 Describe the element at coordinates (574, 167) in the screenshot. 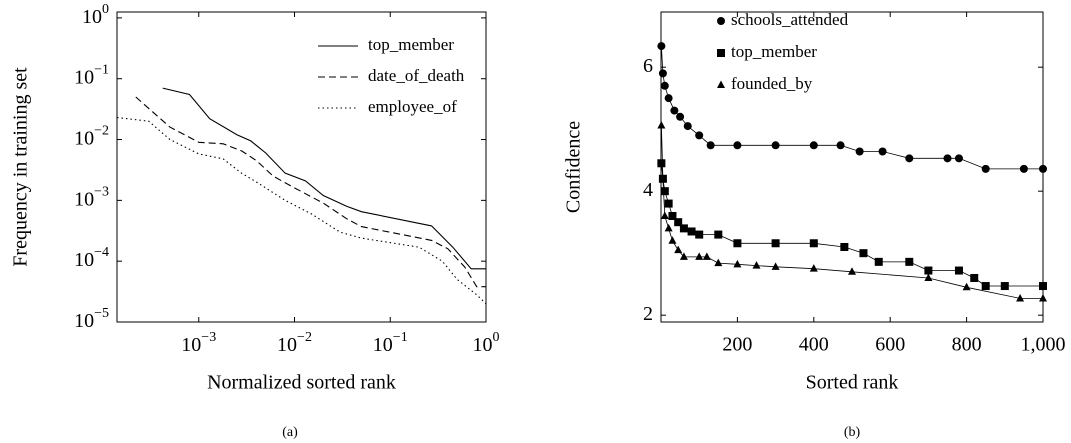

I see `y-axis-label: Confidence` at that location.